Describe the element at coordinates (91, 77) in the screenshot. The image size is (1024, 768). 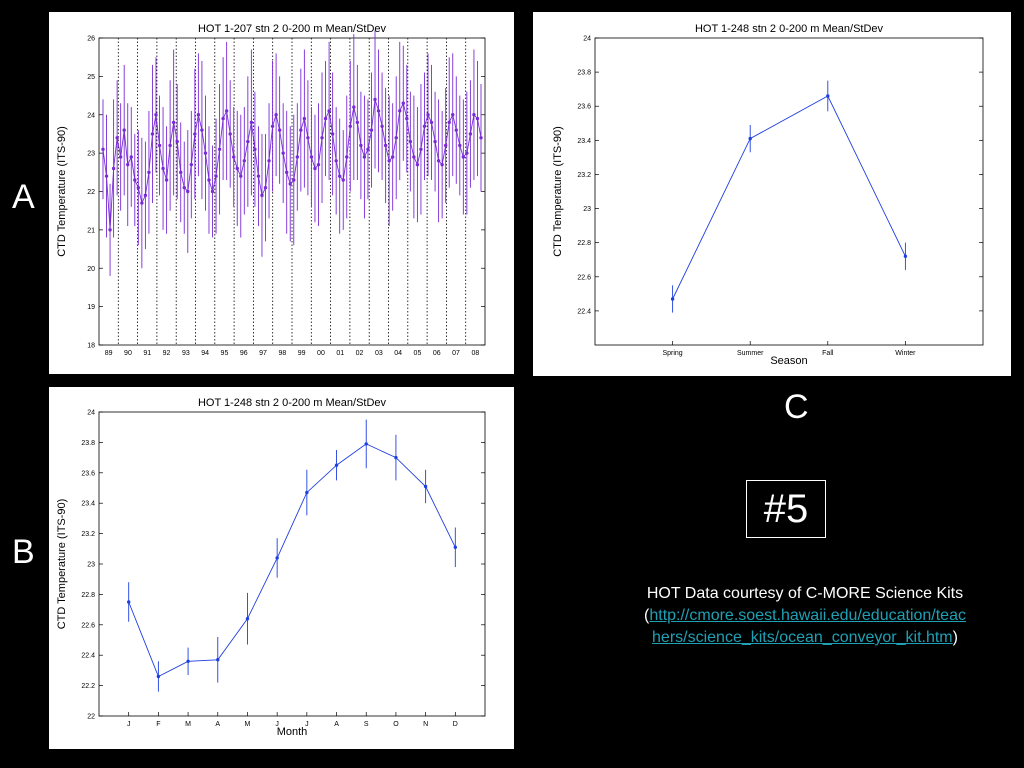
I see `y-tick-label: 25` at that location.